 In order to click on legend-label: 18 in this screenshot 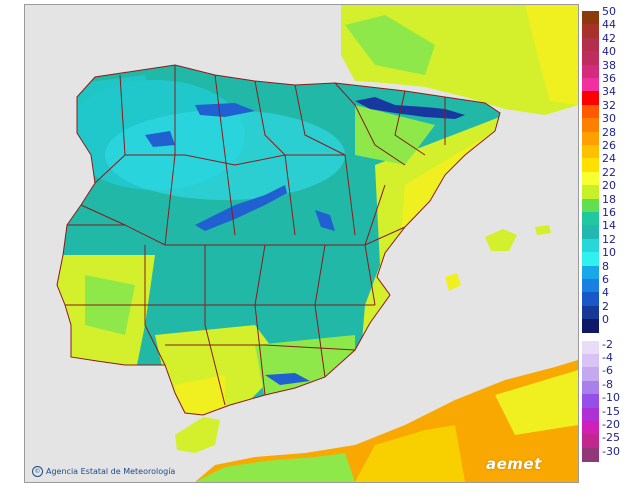, I will do `click(609, 199)`.